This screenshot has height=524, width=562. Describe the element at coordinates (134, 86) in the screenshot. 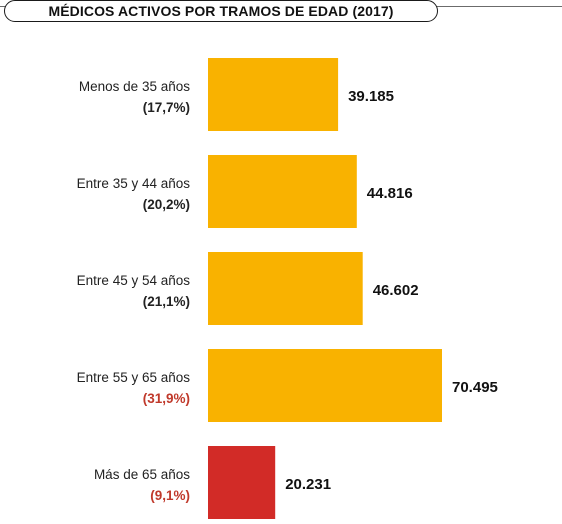

I see `category-label-1: Menos de 35 años` at that location.